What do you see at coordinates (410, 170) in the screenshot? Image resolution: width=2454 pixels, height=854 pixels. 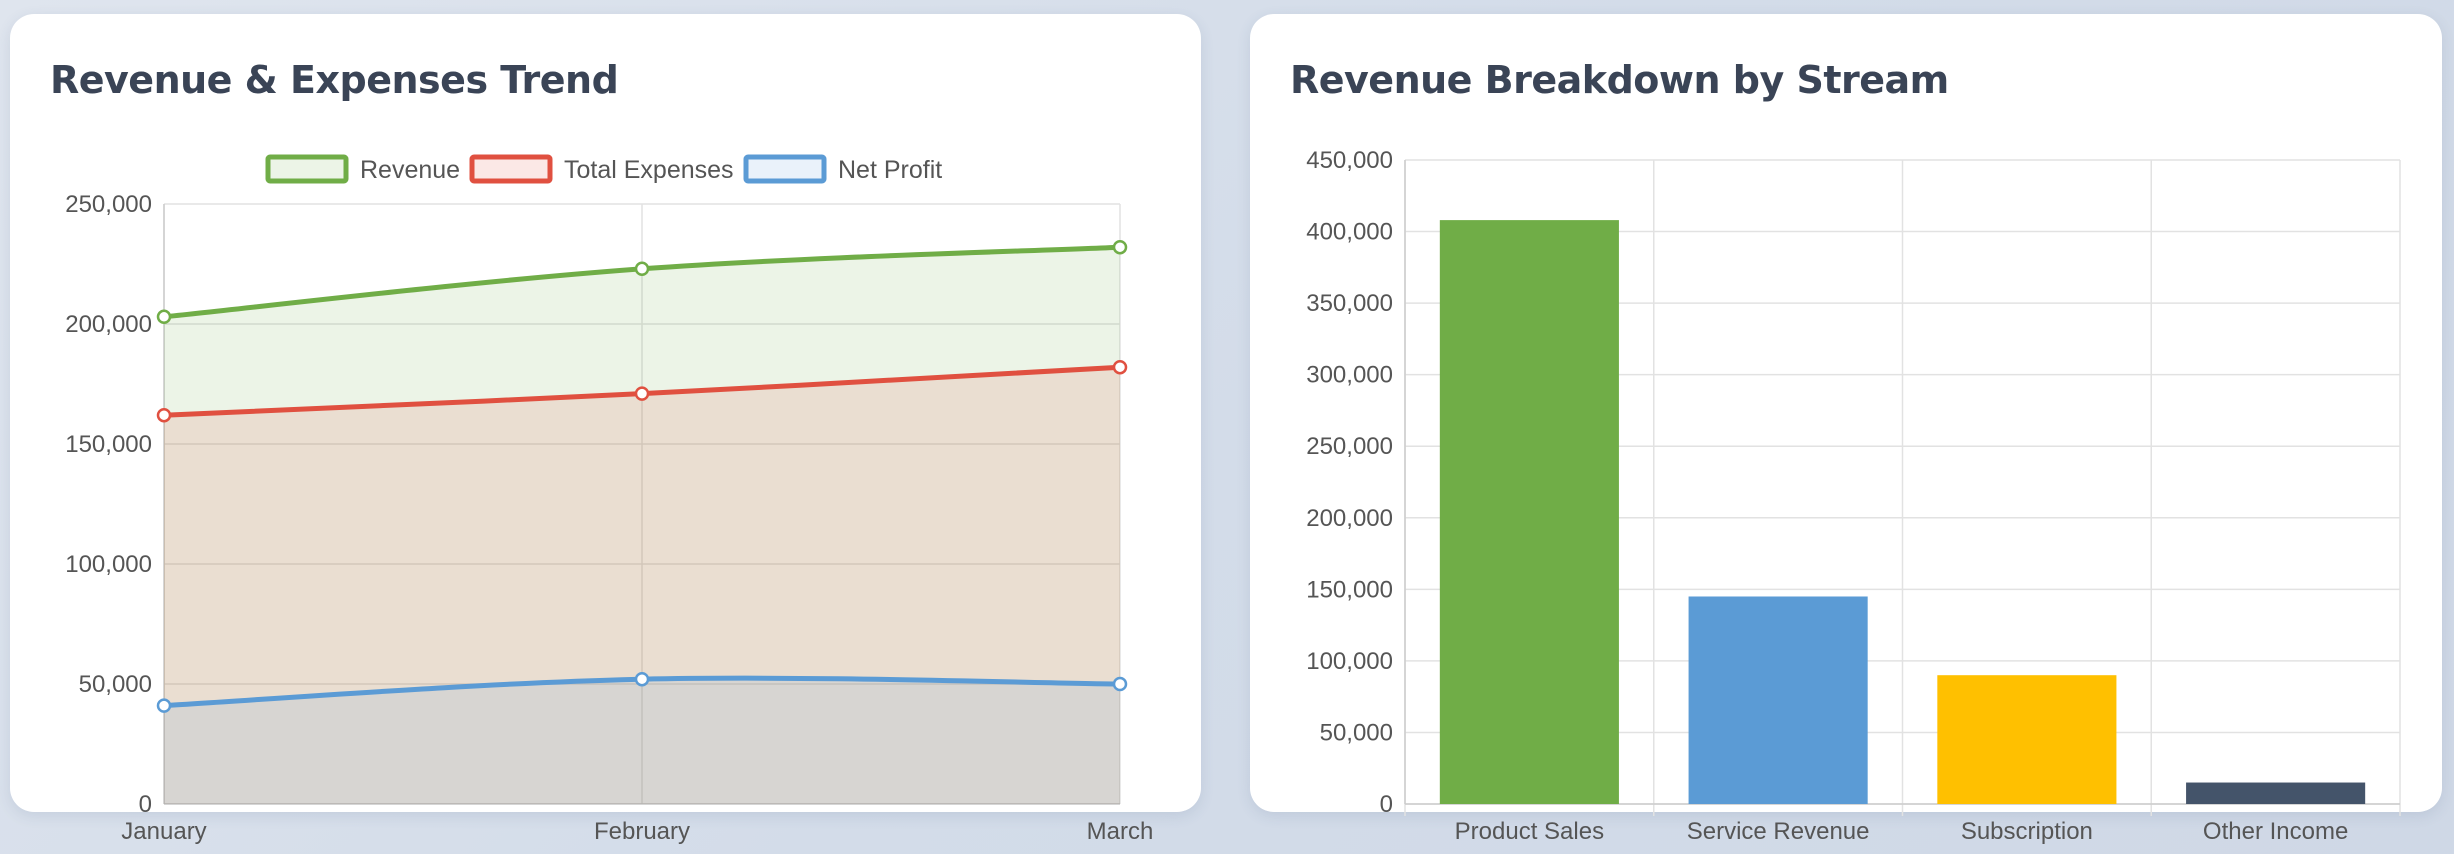 I see `legend-label-revenue: Revenue` at bounding box center [410, 170].